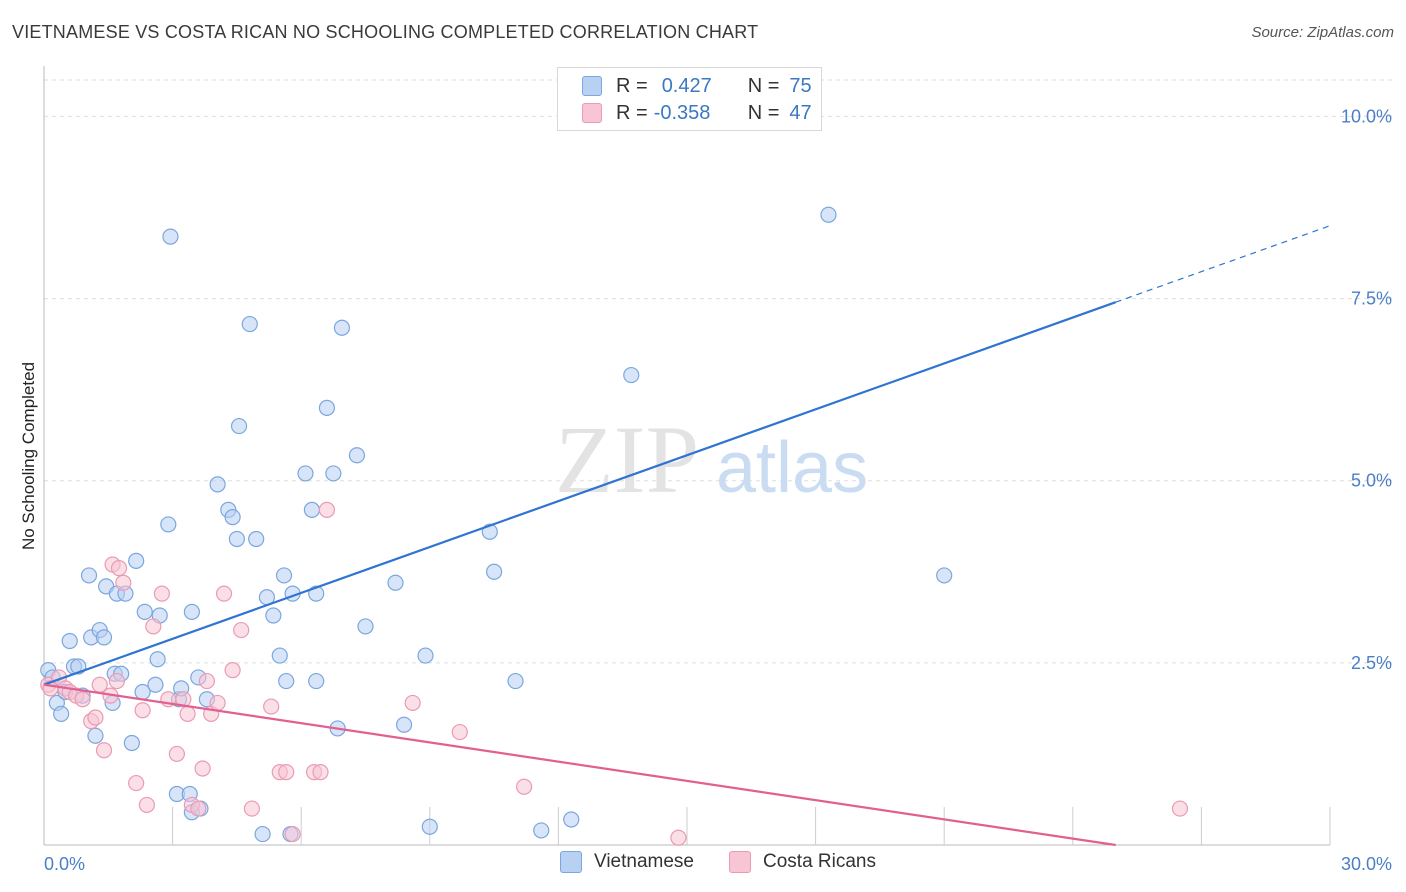 This screenshot has height=892, width=1406. What do you see at coordinates (1366, 864) in the screenshot?
I see `x-tick-label: 30.0%` at bounding box center [1366, 864].